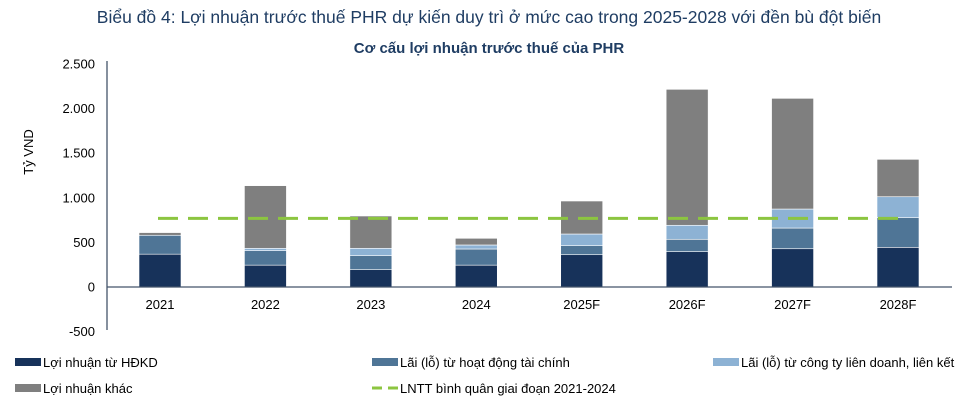  What do you see at coordinates (485, 362) in the screenshot?
I see `legend-label-2: Lãi (lỗ) từ hoạt động tài chính` at bounding box center [485, 362].